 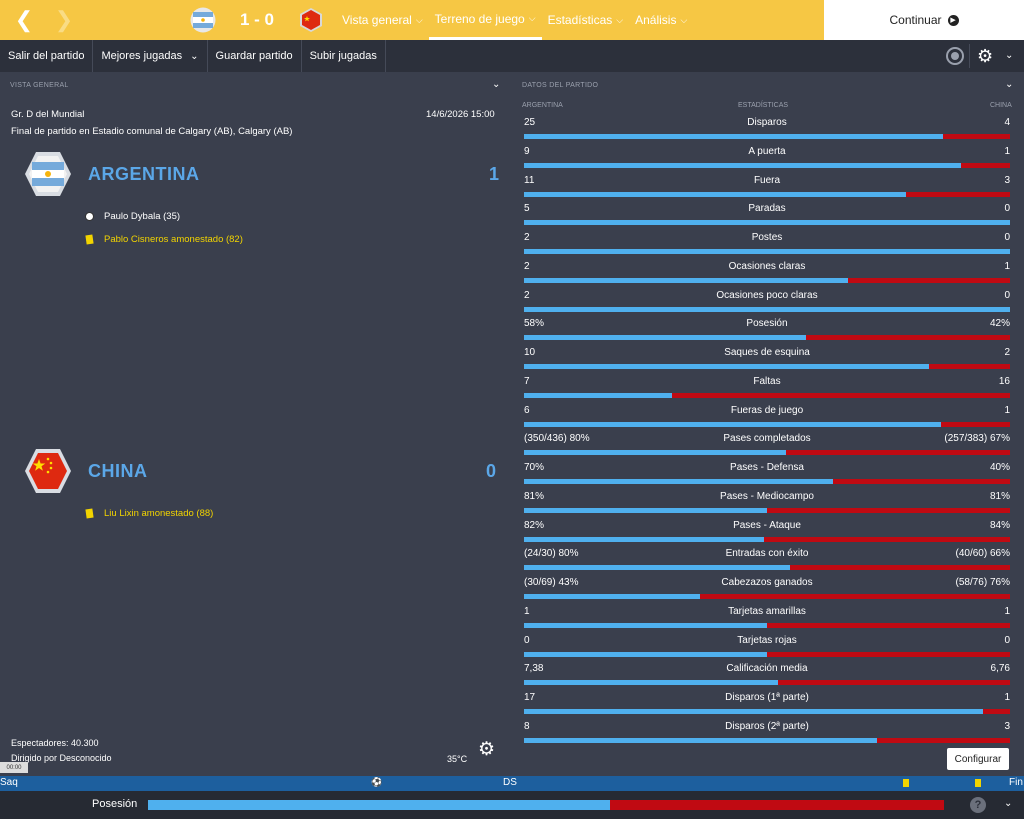 I want to click on stat-row: (24/30) 80% Entradas con éxito (40/60) 66%, so click(x=767, y=562).